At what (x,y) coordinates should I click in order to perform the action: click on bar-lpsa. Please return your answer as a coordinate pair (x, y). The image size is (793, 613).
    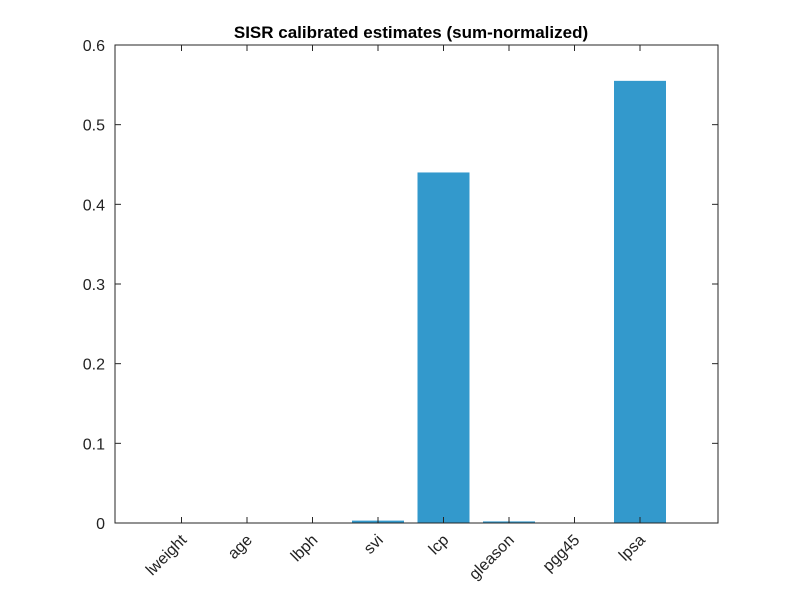
    Looking at the image, I should click on (640, 301).